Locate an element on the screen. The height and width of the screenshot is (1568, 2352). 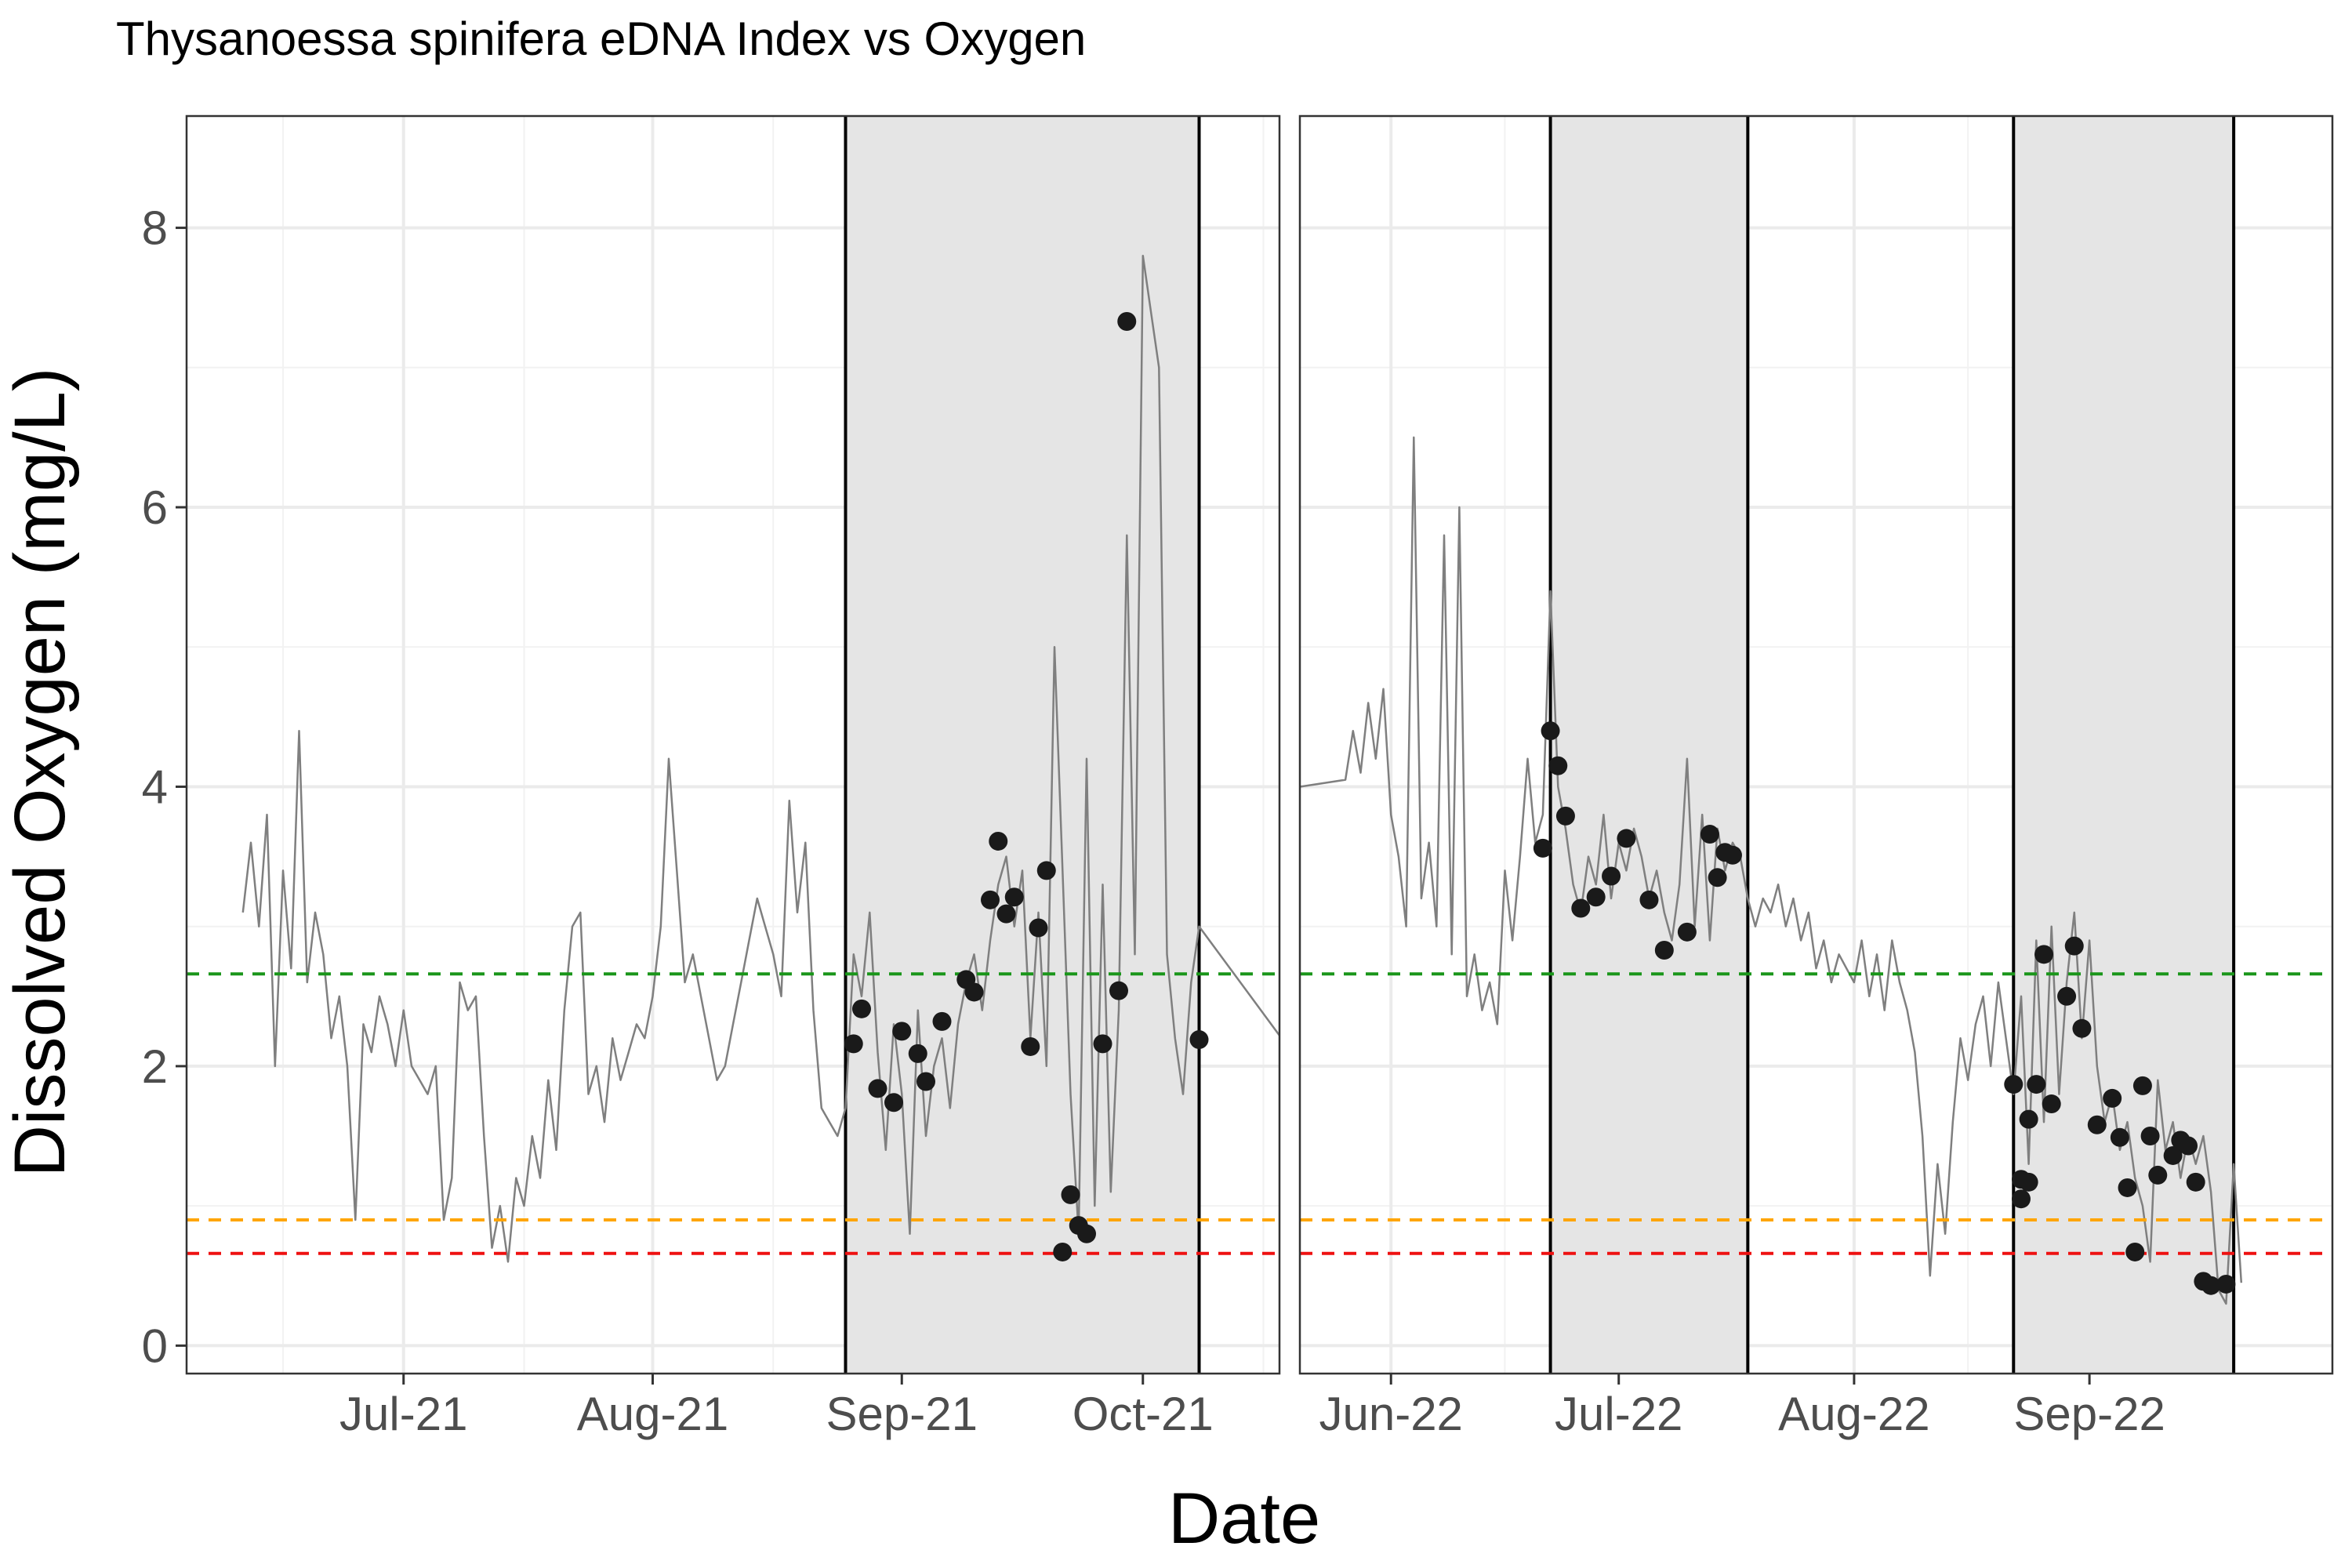
y-tick-label: 4 is located at coordinates (155, 786).